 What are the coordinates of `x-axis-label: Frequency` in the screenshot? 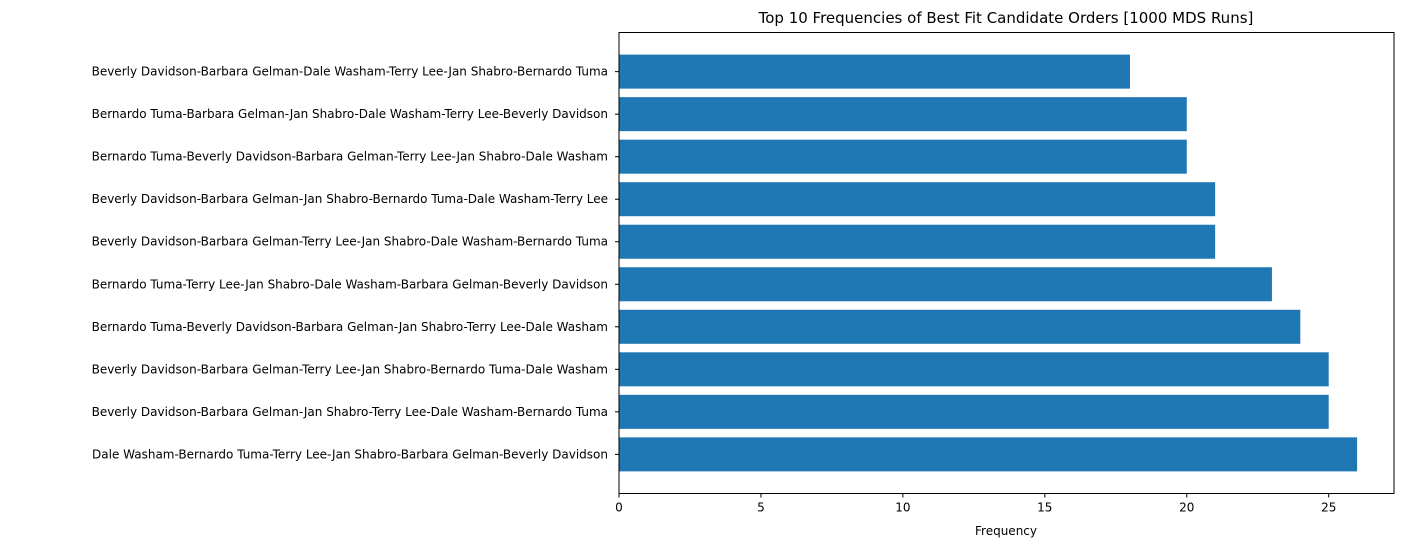 It's located at (1006, 531).